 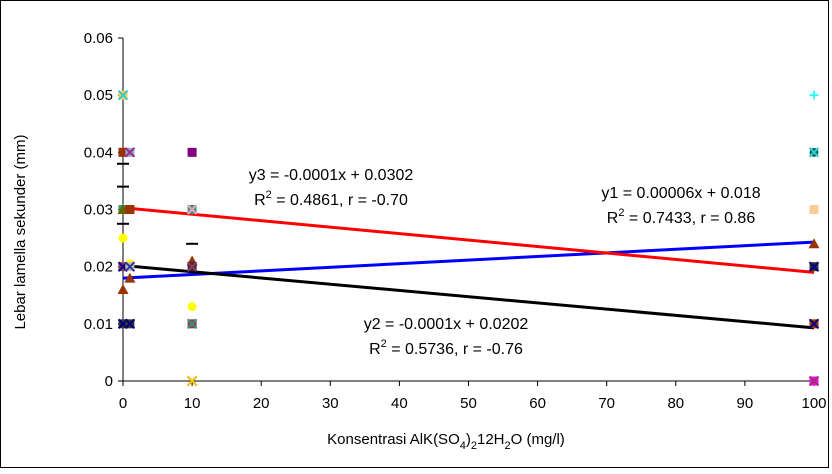 What do you see at coordinates (330, 403) in the screenshot?
I see `x-tick-label: 30` at bounding box center [330, 403].